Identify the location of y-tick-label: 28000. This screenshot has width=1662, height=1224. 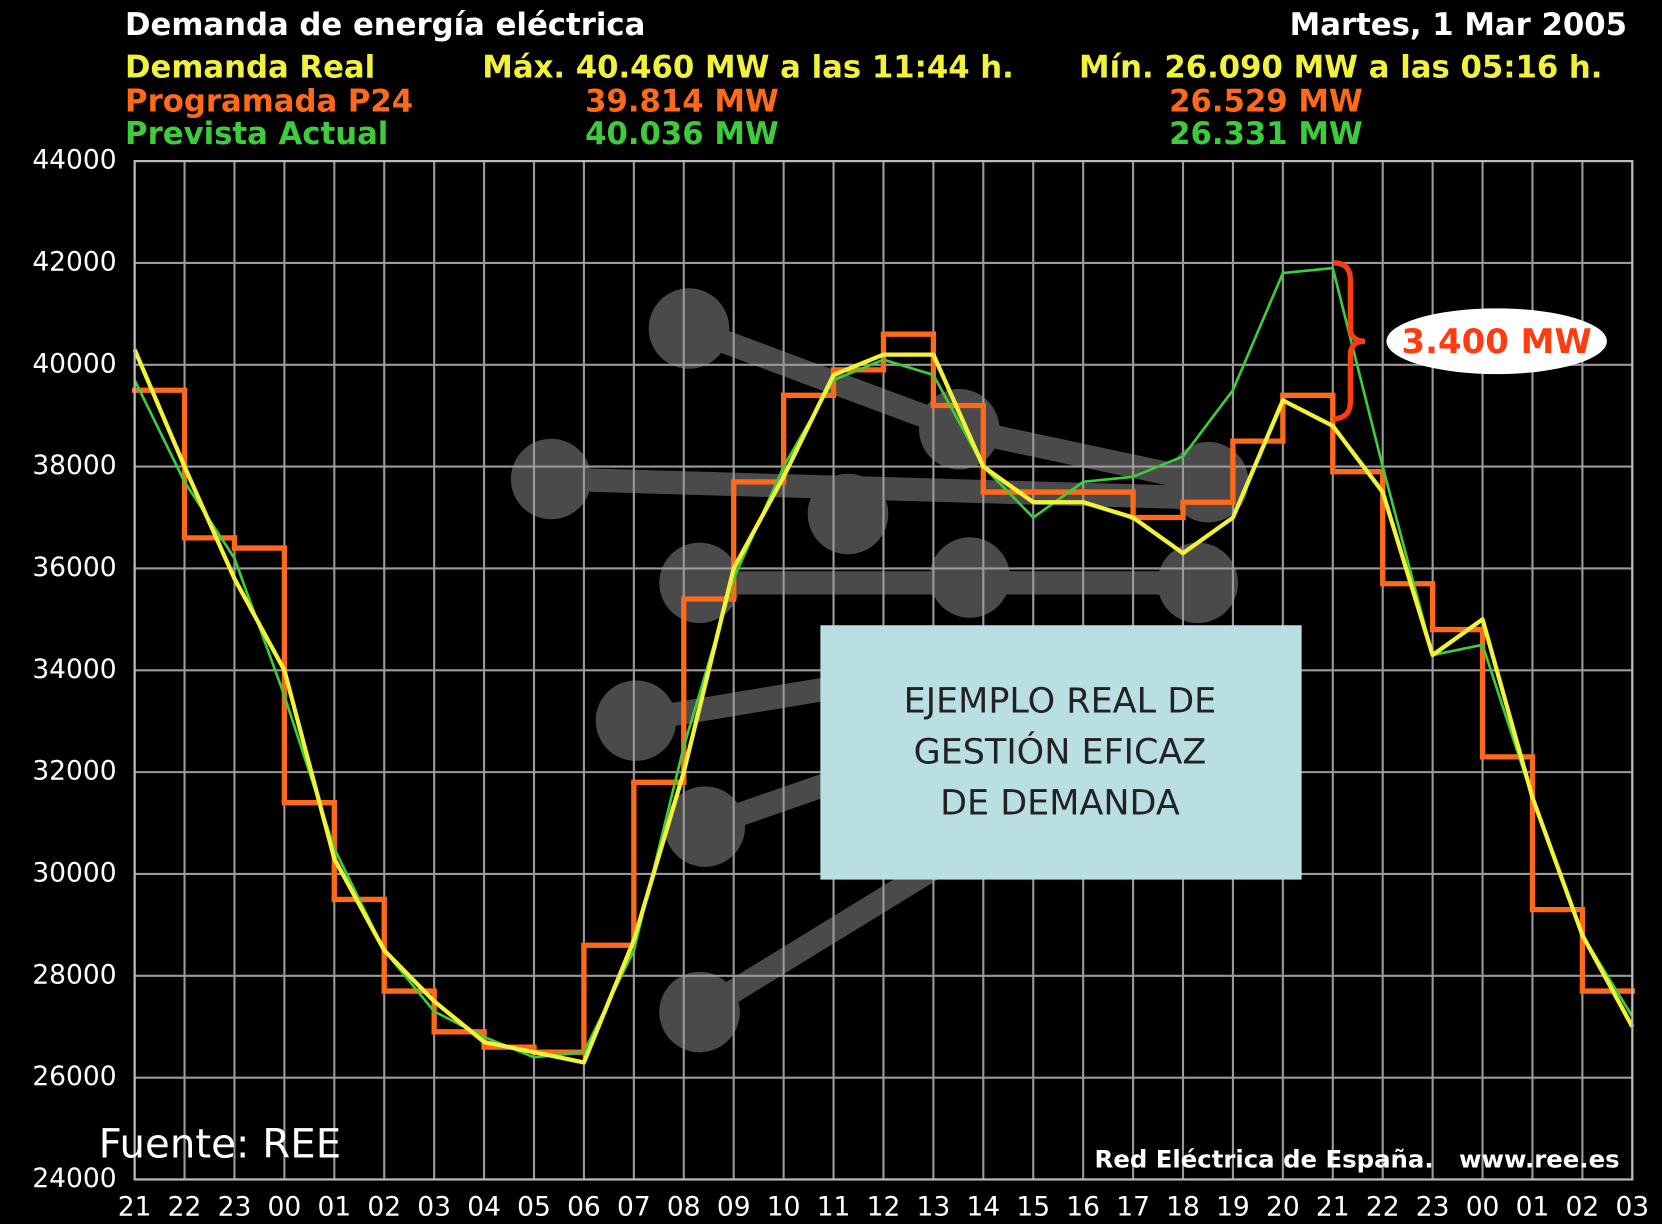
(74, 974).